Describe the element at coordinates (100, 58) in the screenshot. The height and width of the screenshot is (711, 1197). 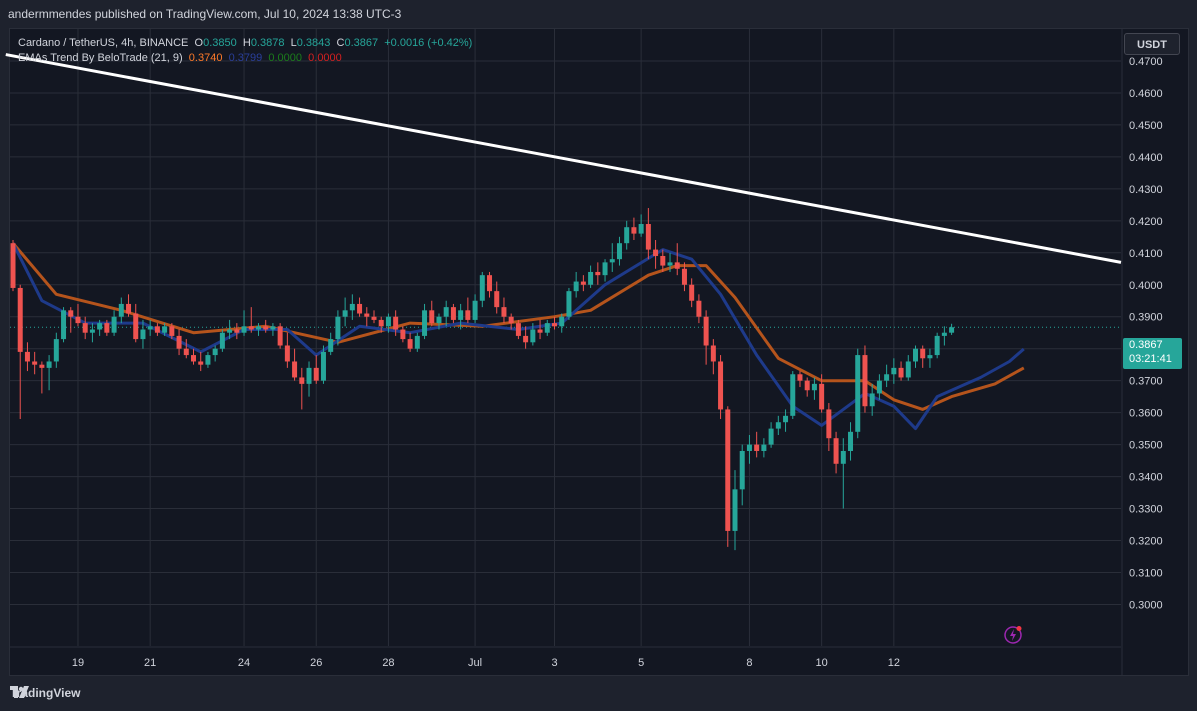
I see `indicator-label: EMAs Trend By BeloTrade (21, 9)` at that location.